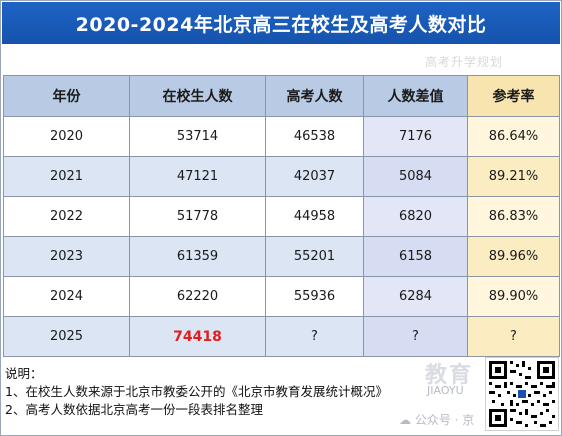 The image size is (562, 436). What do you see at coordinates (134, 409) in the screenshot?
I see `notes-line-2: 2、高考人数依据北京高考一份一段表排名整理` at bounding box center [134, 409].